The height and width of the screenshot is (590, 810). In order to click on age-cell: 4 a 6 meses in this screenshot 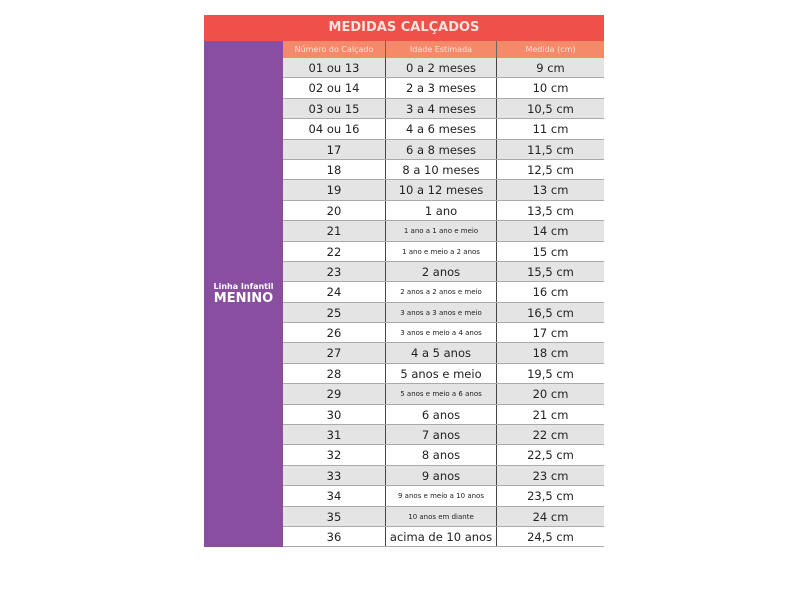, I will do `click(441, 129)`.